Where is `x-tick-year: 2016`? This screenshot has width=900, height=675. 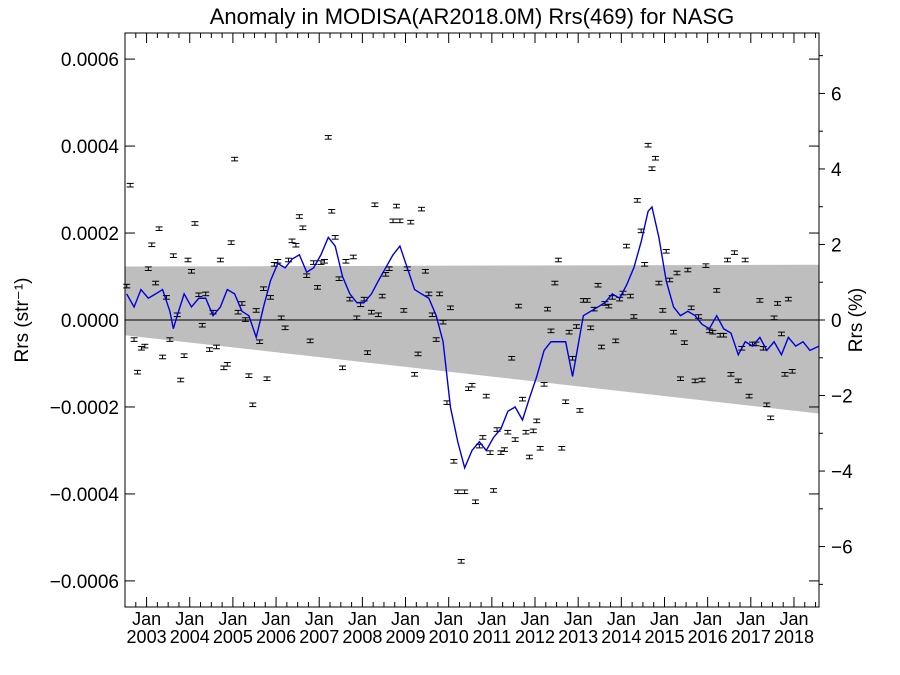 x-tick-year: 2016 is located at coordinates (708, 637).